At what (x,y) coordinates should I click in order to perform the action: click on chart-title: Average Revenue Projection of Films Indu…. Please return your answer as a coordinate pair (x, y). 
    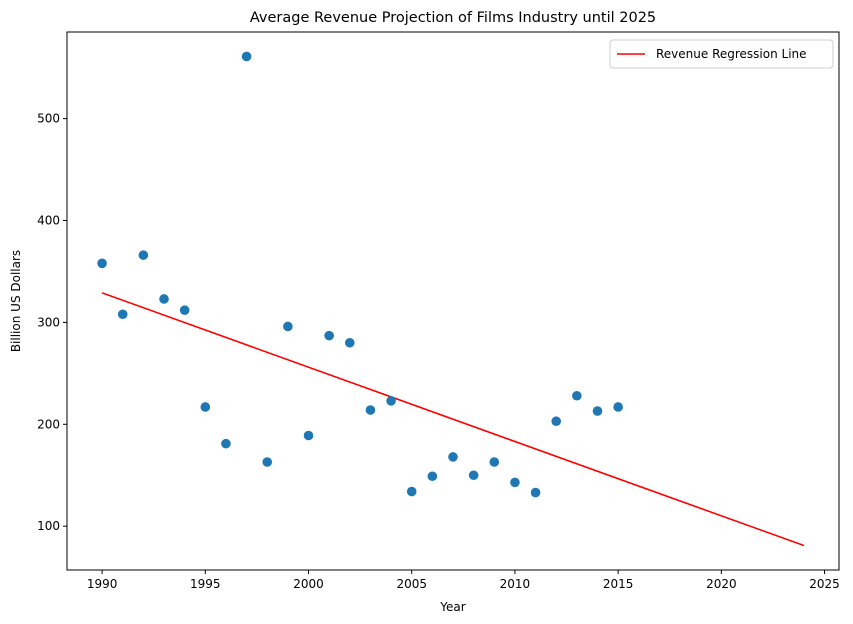
    Looking at the image, I should click on (453, 18).